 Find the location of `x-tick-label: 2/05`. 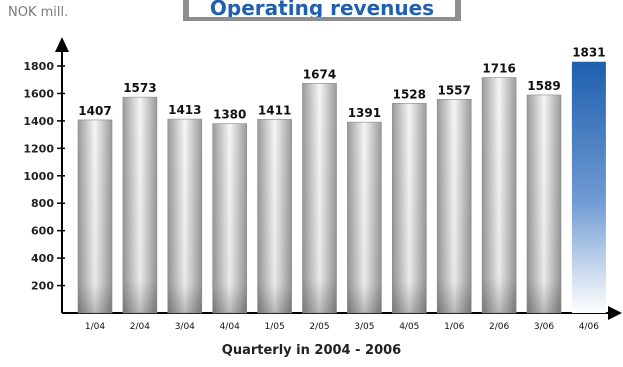

x-tick-label: 2/05 is located at coordinates (319, 327).